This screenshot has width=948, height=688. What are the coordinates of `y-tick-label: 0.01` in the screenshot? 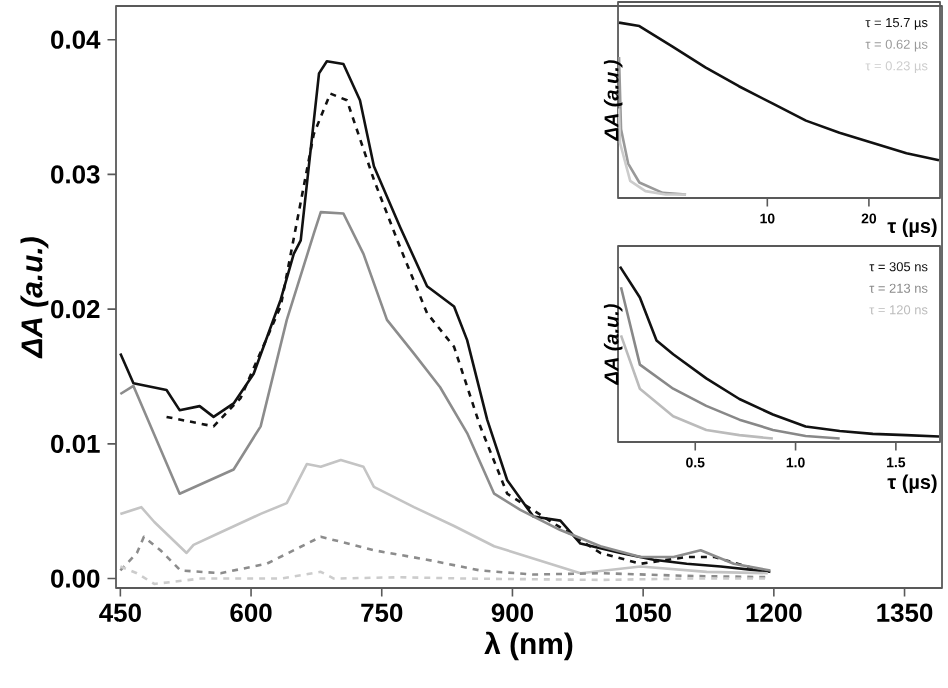 It's located at (75, 444).